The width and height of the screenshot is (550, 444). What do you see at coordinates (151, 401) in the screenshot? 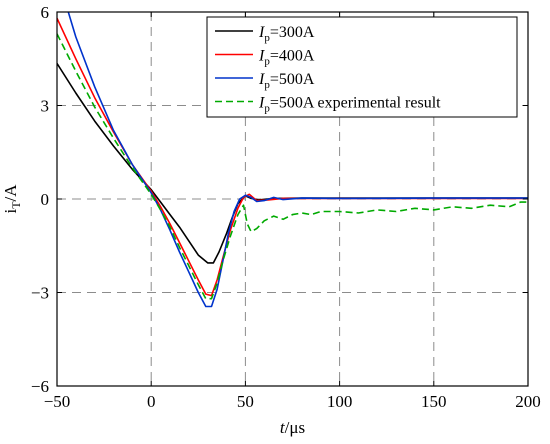
I see `x-tick-label: 0` at bounding box center [151, 401].